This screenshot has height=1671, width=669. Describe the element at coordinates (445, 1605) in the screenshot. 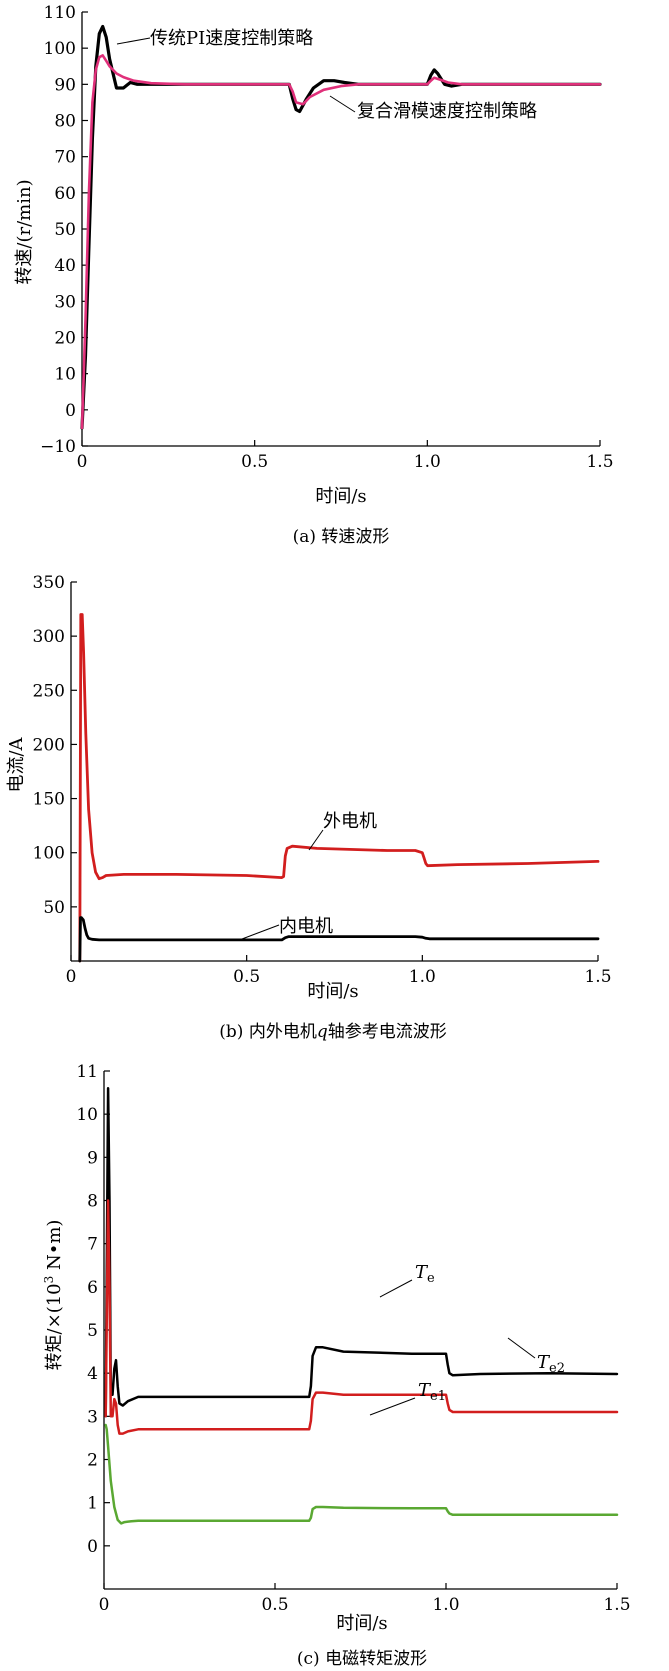

I see `torque-x-tick-label: 1.0` at that location.